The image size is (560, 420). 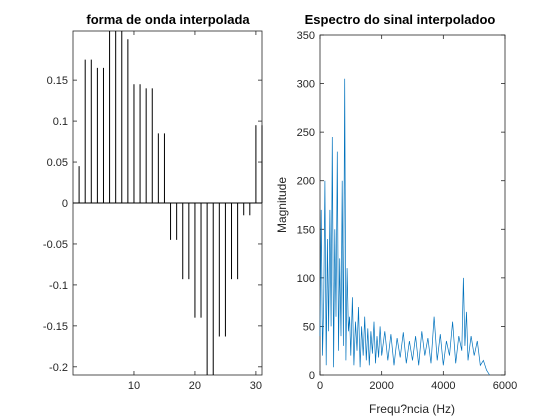 What do you see at coordinates (58, 286) in the screenshot?
I see `waveform-y-tick-label: -0.1` at bounding box center [58, 286].